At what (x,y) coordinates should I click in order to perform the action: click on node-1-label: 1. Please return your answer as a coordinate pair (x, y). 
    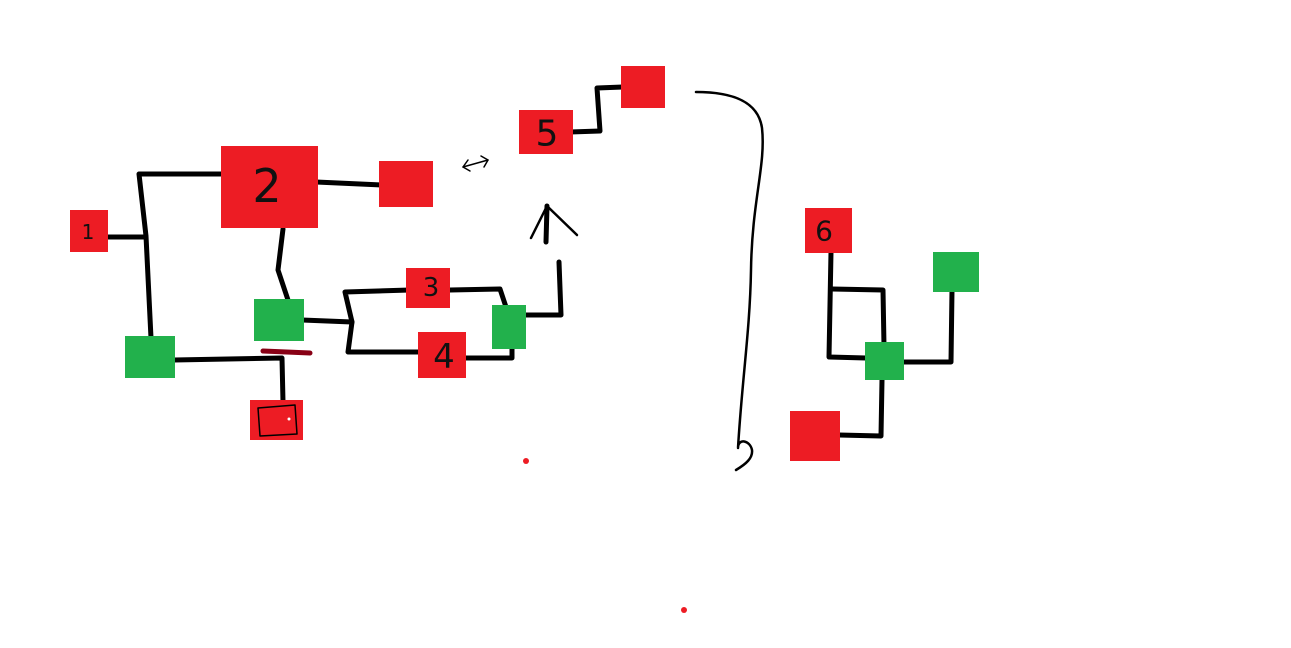
    Looking at the image, I should click on (88, 232).